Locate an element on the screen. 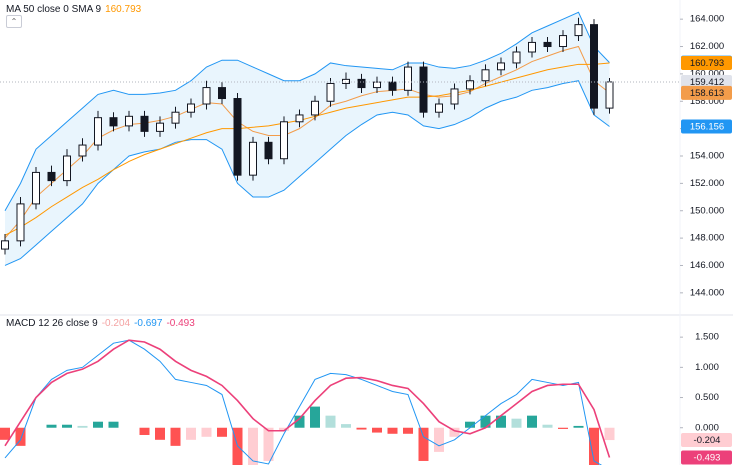 Image resolution: width=733 pixels, height=465 pixels. indicator-name: MACD 12 26 close 9 is located at coordinates (52, 323).